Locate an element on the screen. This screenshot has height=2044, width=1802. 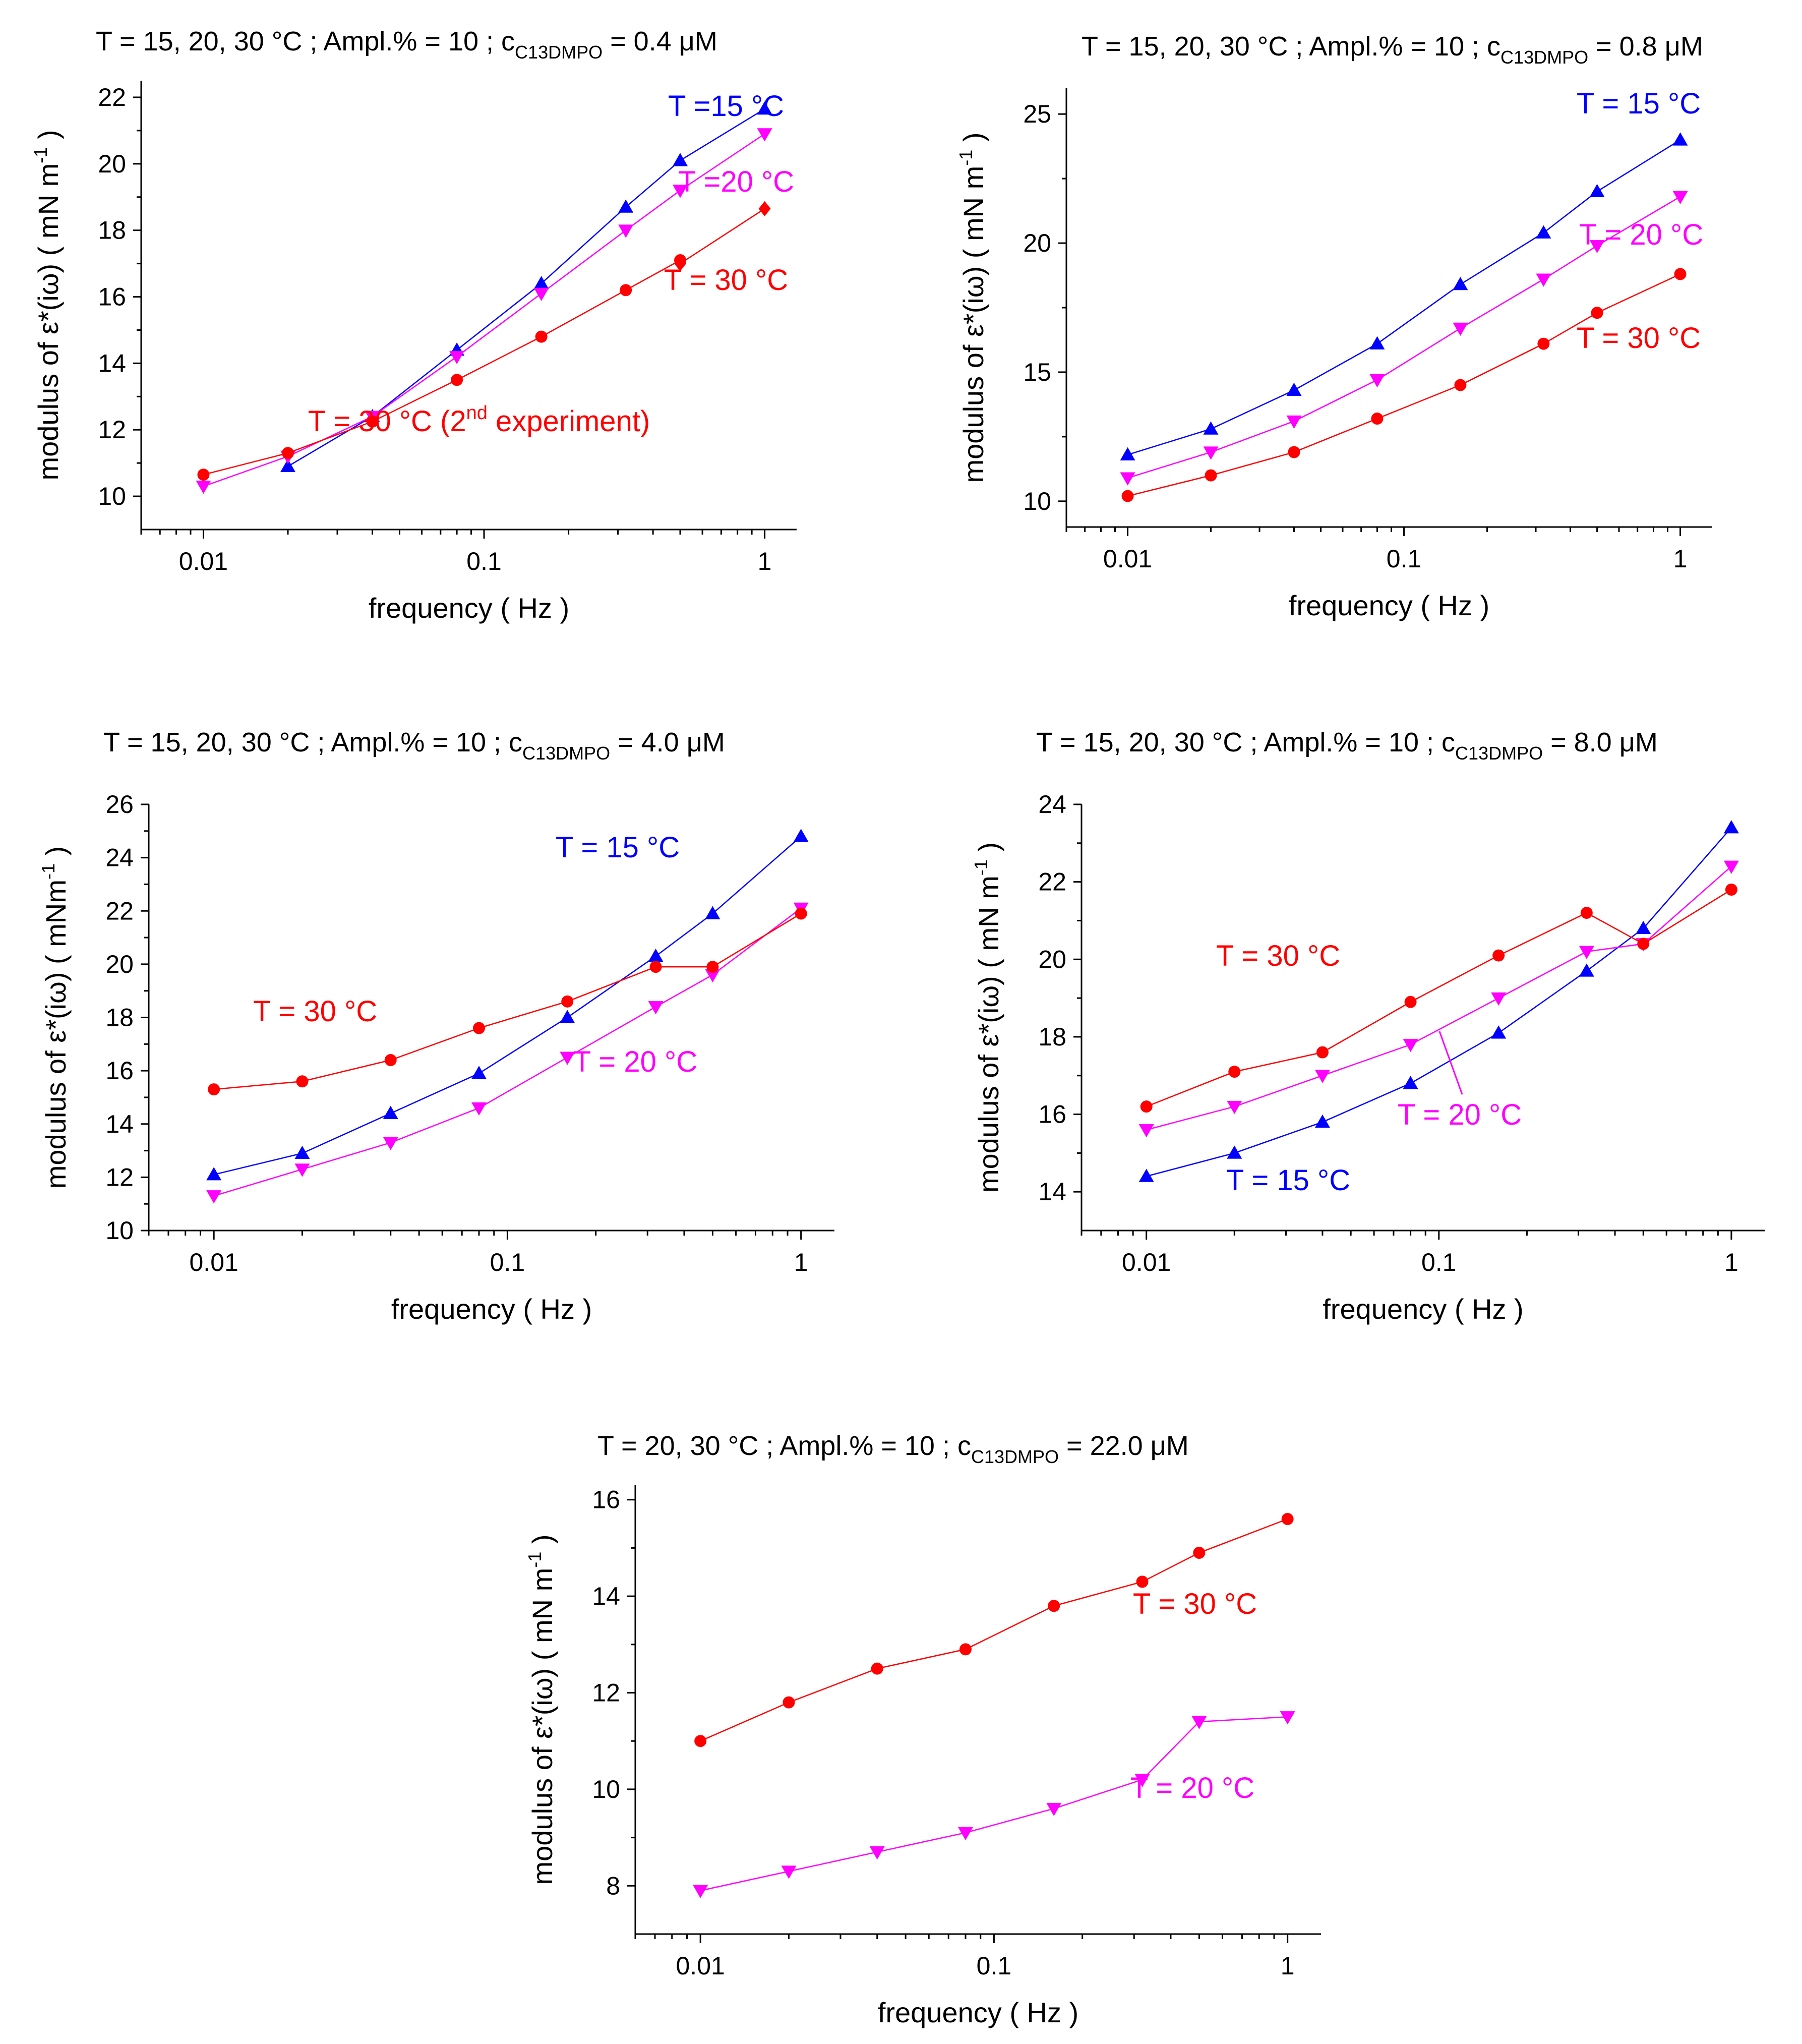
annotation-text: T =20 °C is located at coordinates (736, 181).